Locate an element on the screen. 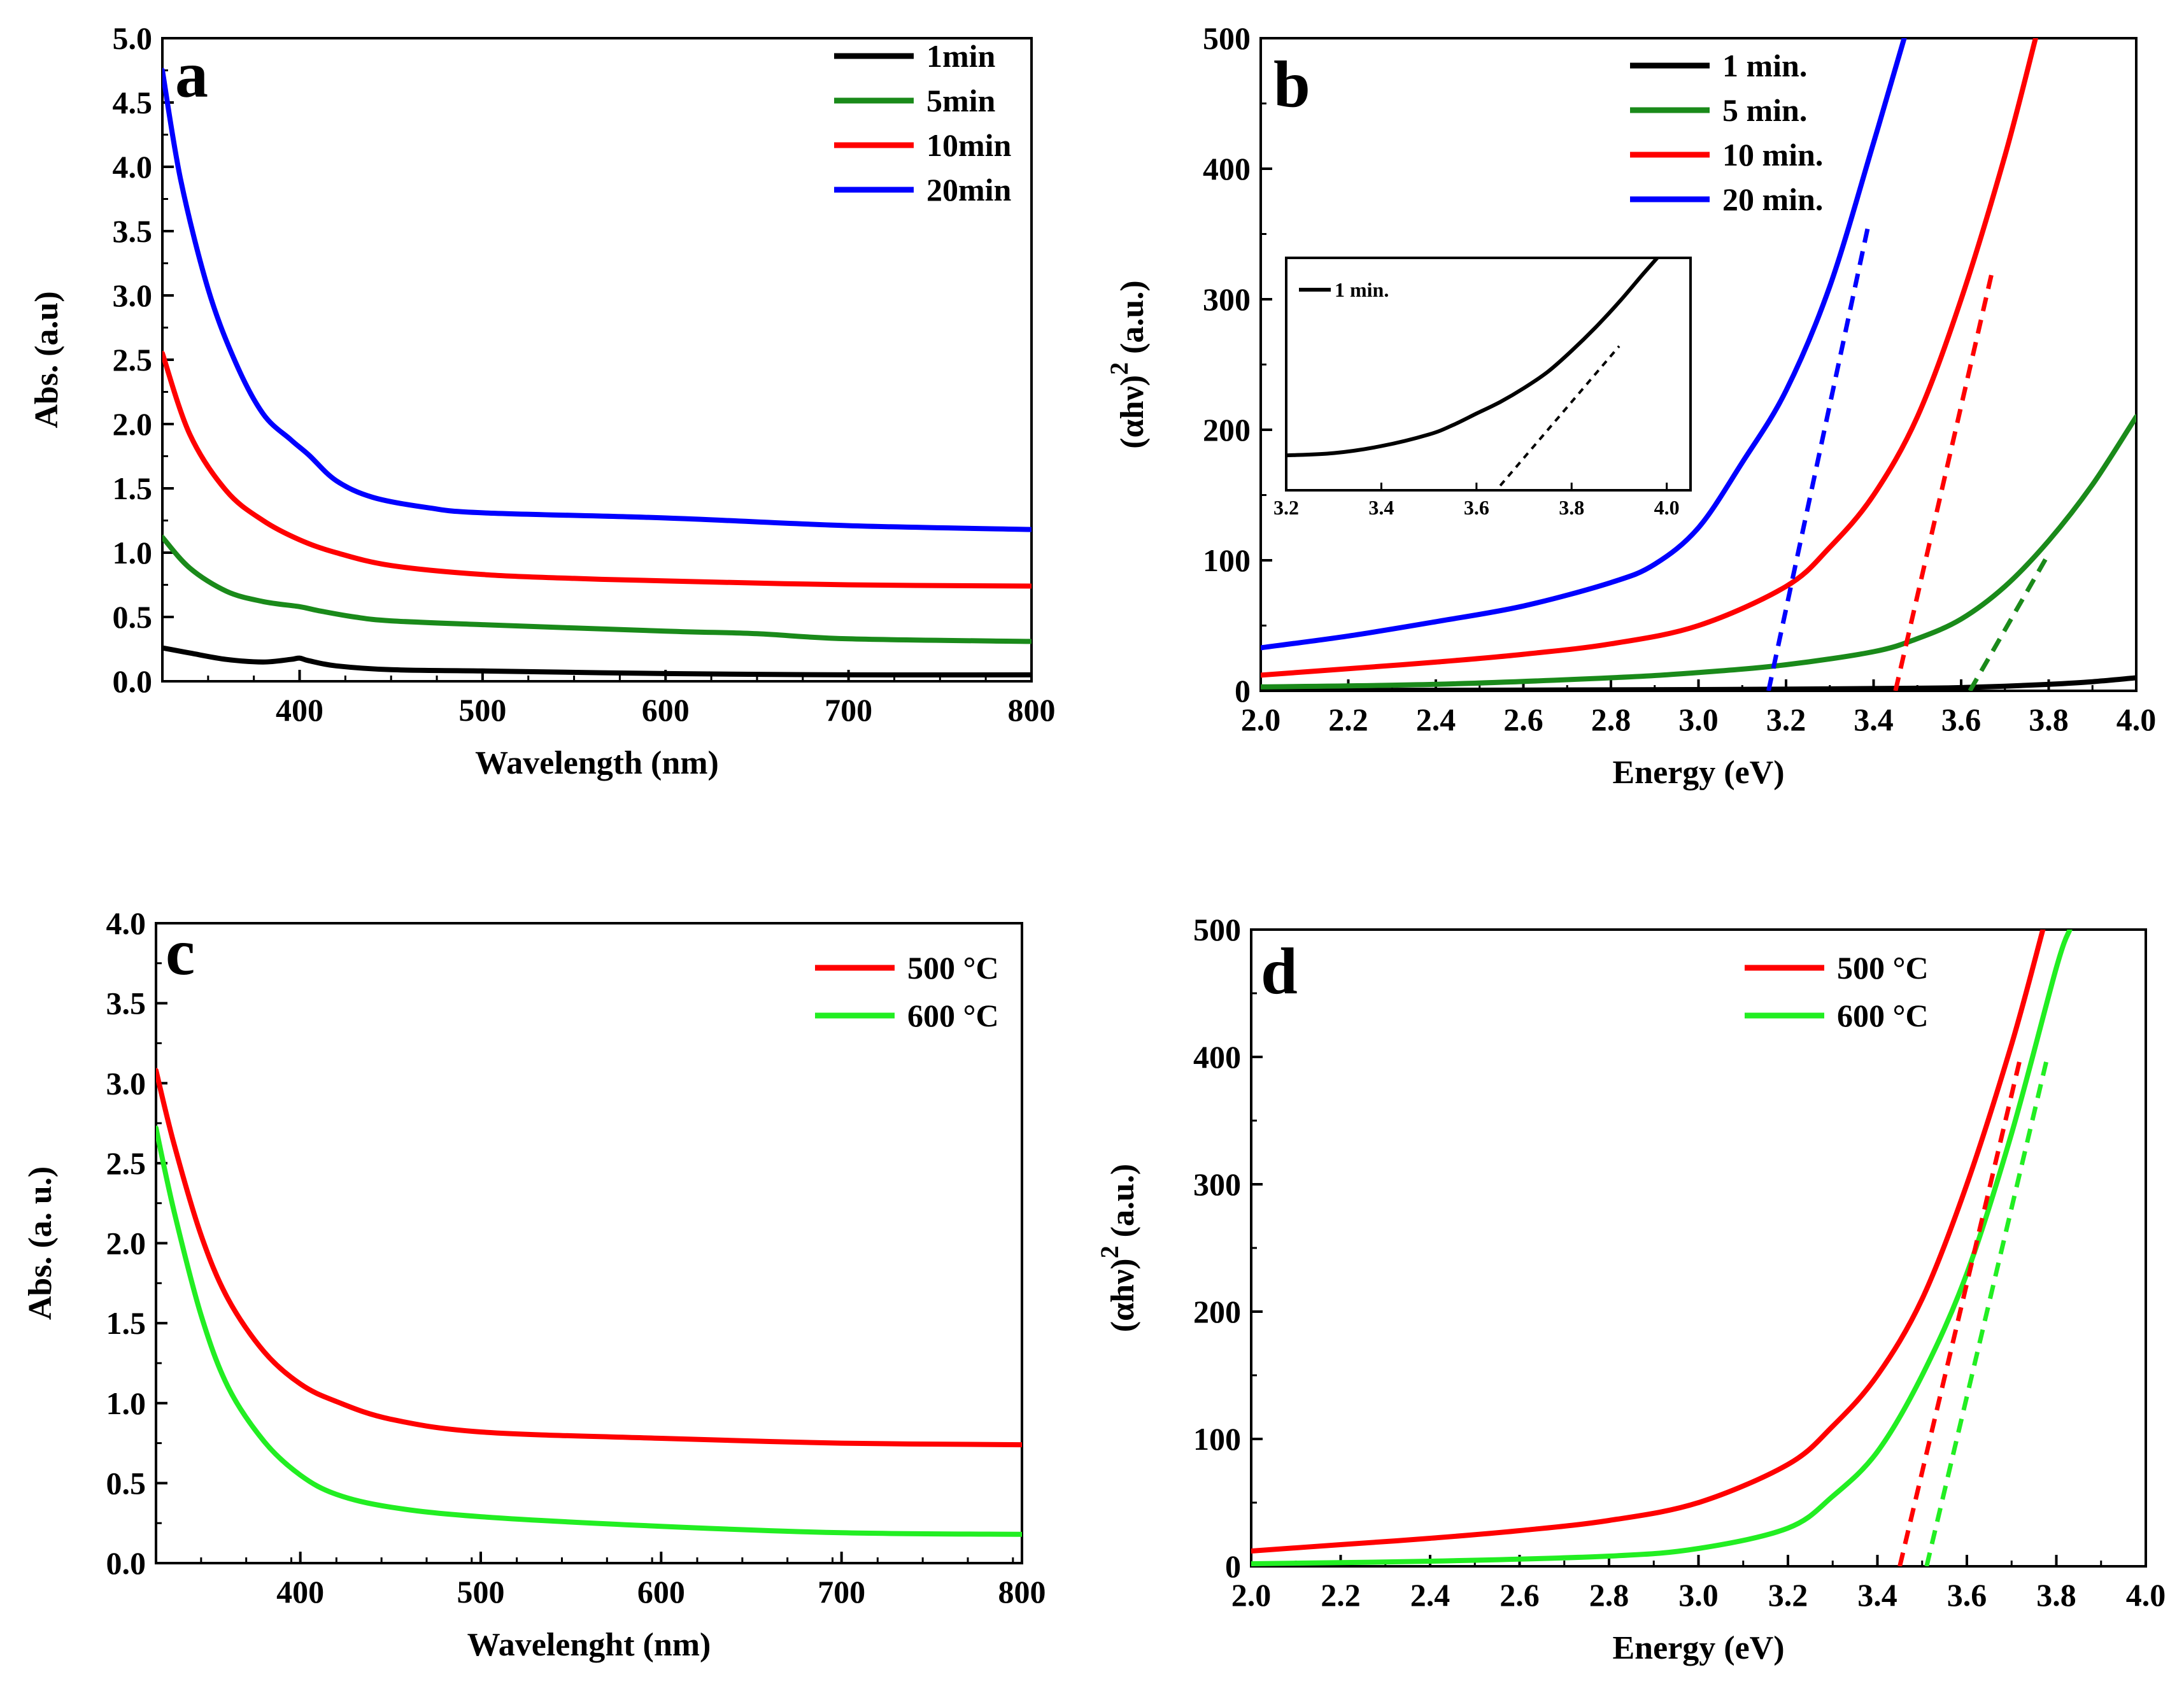  legend-label: 5 min. is located at coordinates (1764, 110).